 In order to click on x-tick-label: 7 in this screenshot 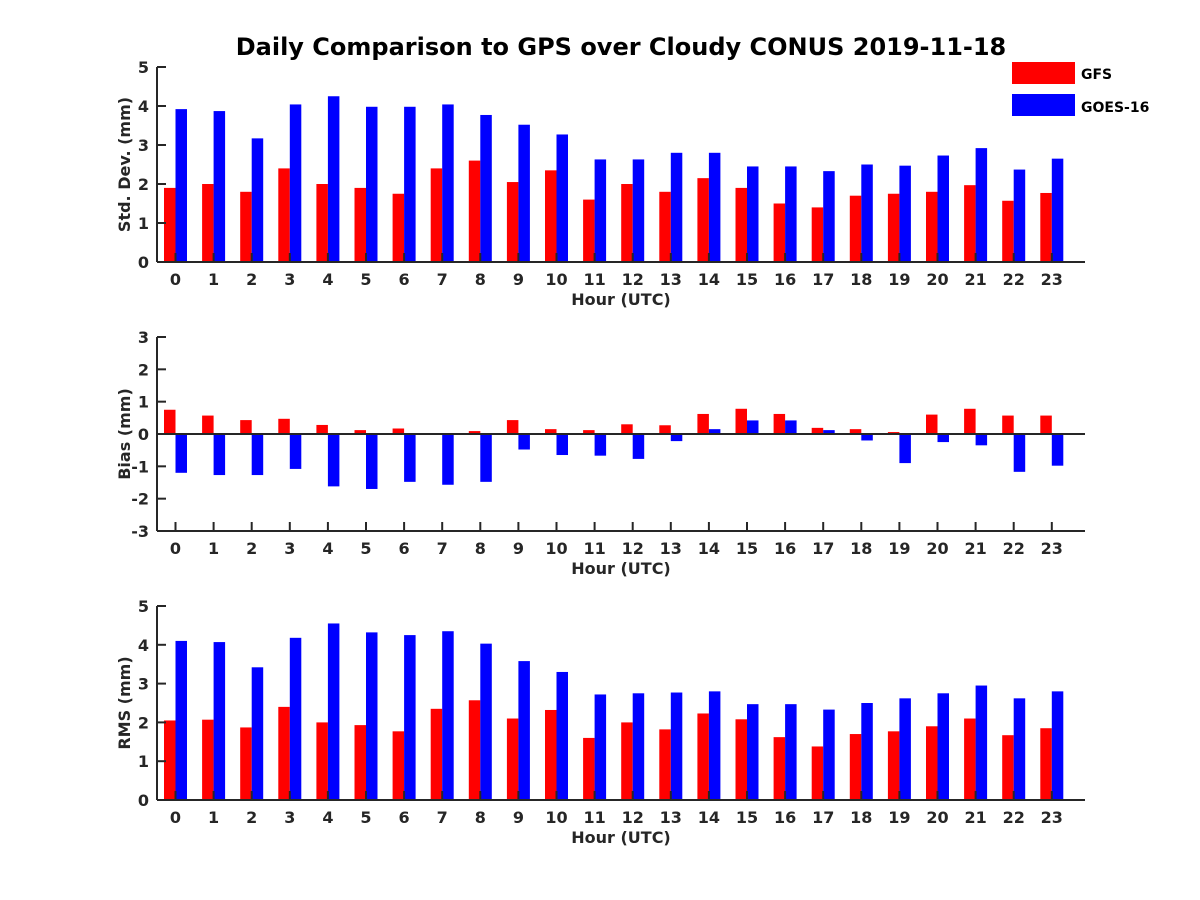, I will do `click(442, 279)`.